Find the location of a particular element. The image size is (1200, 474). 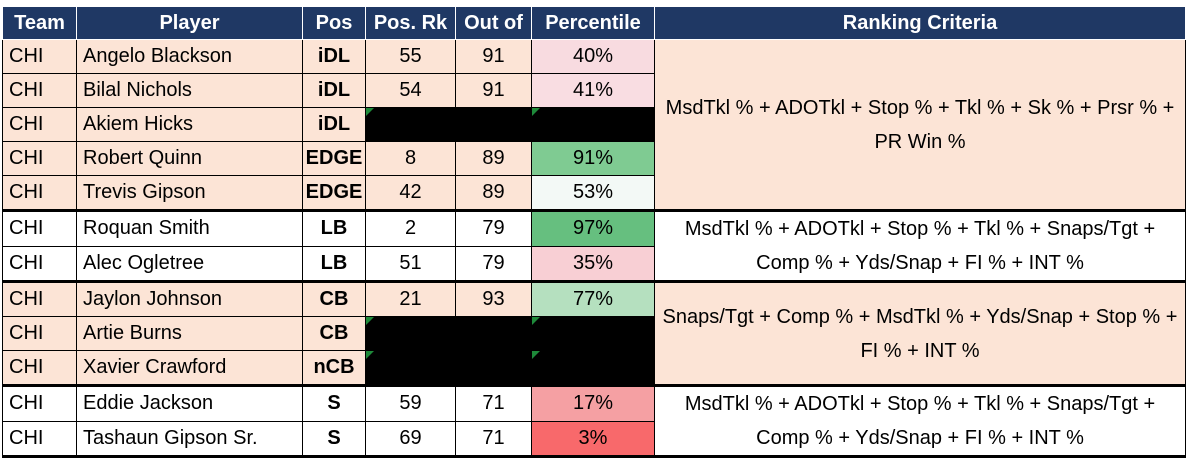

table-row: CHI Trevis Gipson EDGE 42 89 53% is located at coordinates (594, 193).